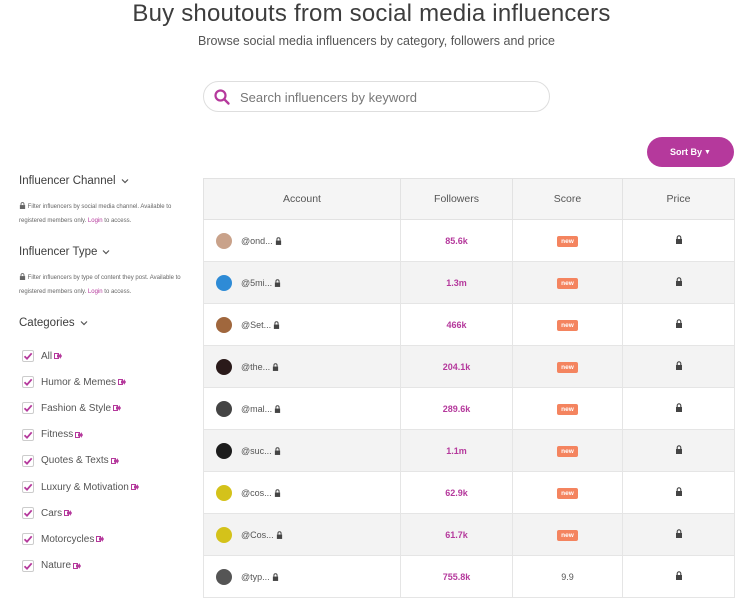  Describe the element at coordinates (469, 408) in the screenshot. I see `table-row: @mal... 289.6k new` at that location.